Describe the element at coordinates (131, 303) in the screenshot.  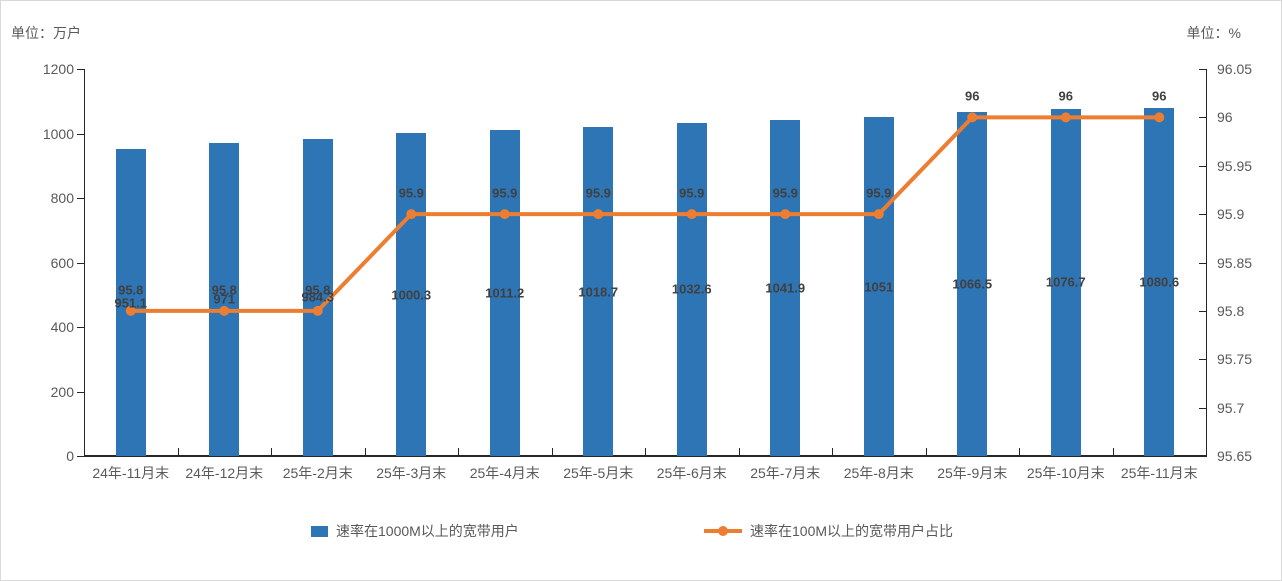
I see `bar-data-label: 951.1` at that location.